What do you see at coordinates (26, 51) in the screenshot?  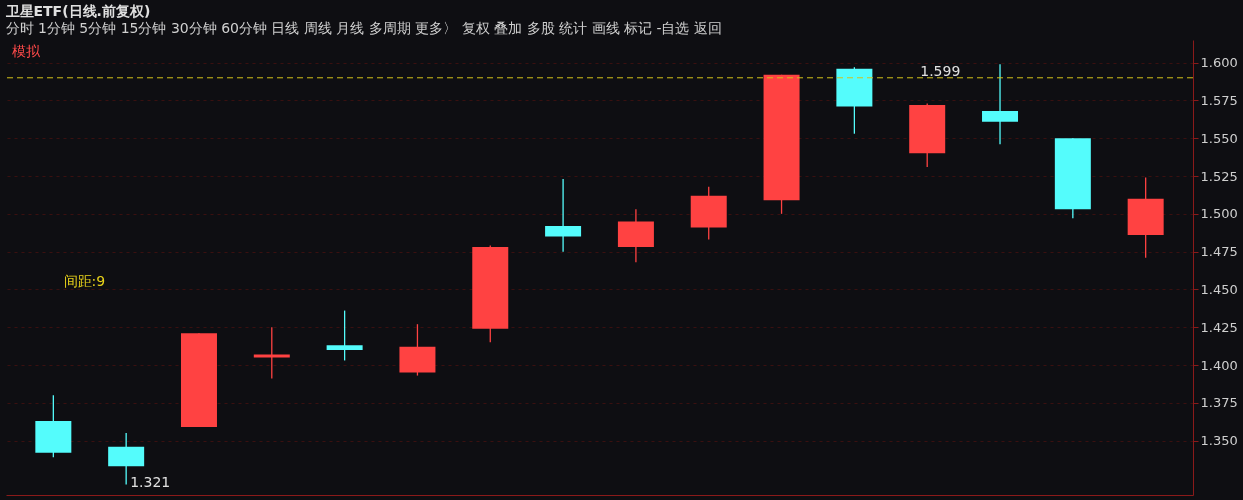 I see `annotation: 模拟` at bounding box center [26, 51].